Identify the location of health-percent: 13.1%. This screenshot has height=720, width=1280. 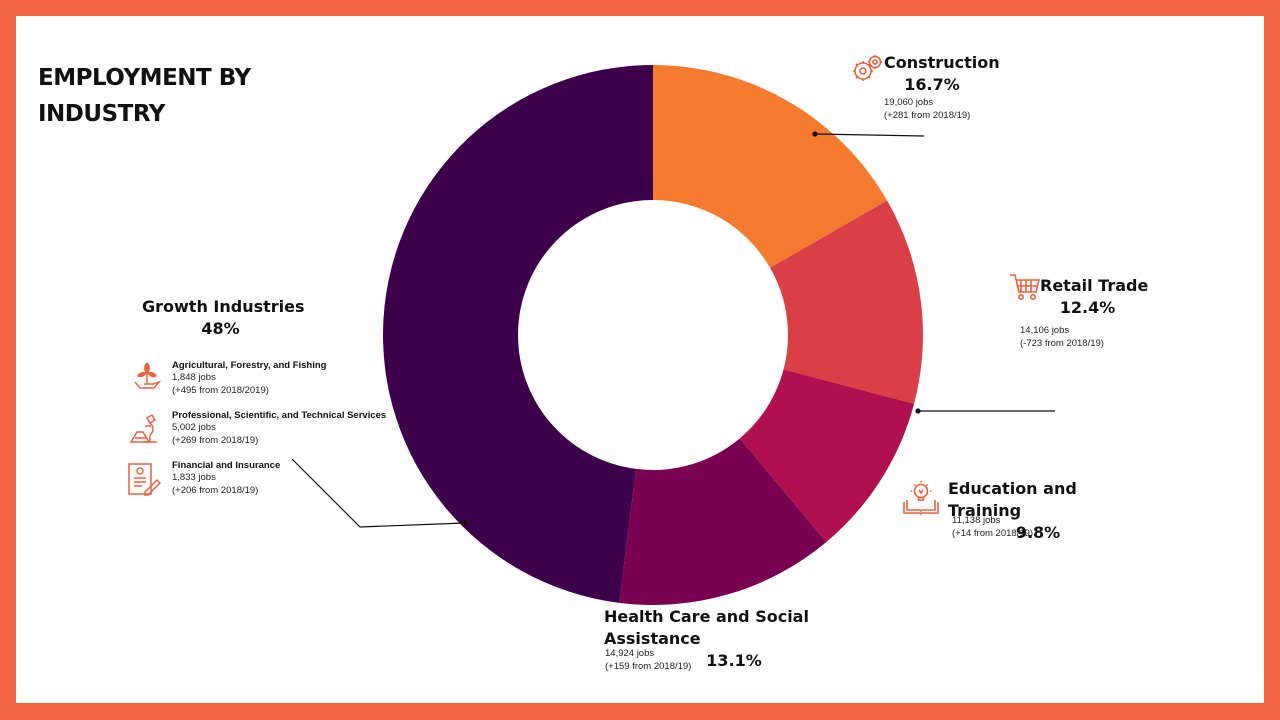
(734, 660).